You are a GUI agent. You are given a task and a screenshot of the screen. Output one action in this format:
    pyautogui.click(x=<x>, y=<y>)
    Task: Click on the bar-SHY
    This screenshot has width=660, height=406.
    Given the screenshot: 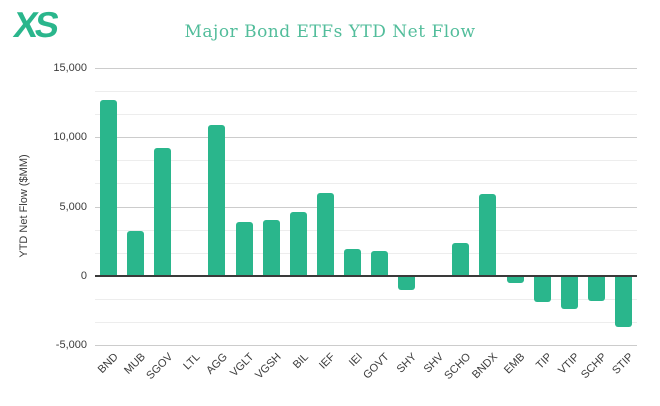 What is the action you would take?
    pyautogui.click(x=407, y=282)
    